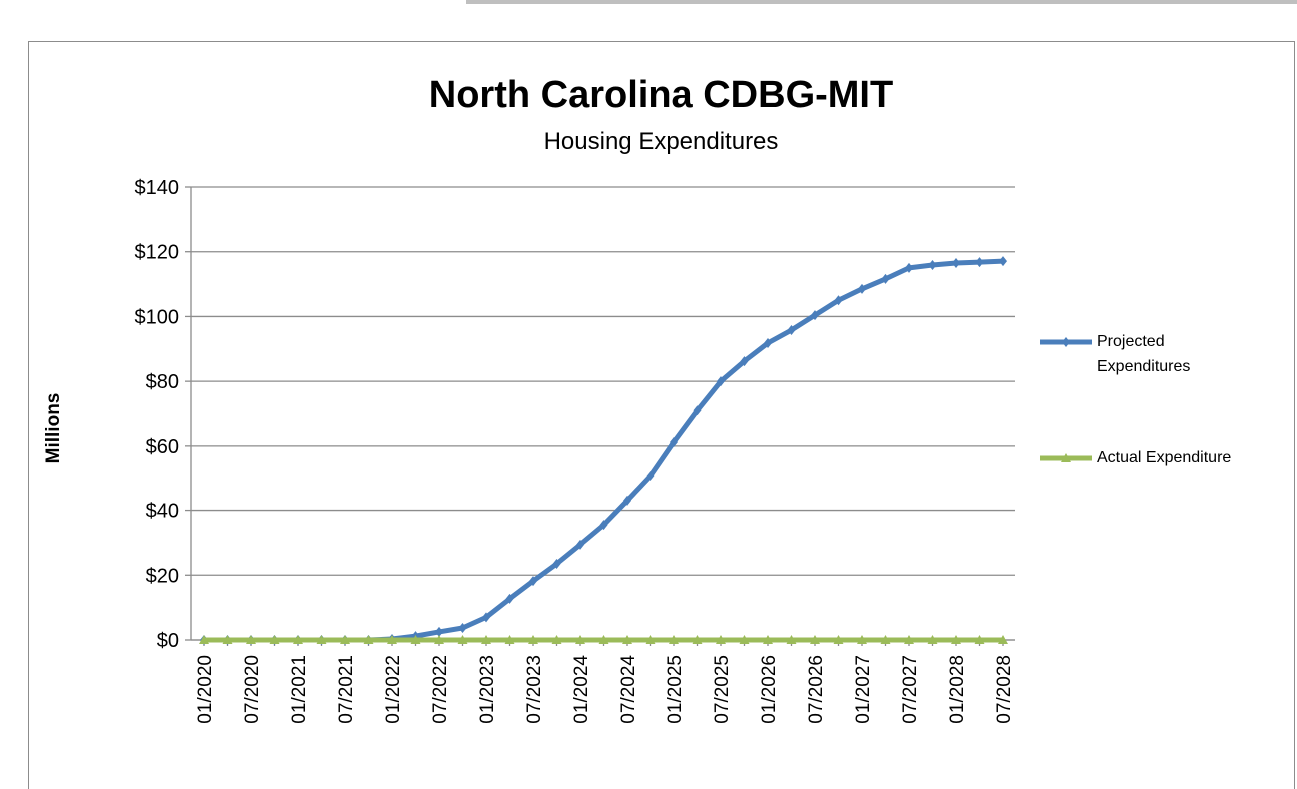 This screenshot has height=789, width=1297. What do you see at coordinates (1164, 457) in the screenshot?
I see `legend-label: Actual Expenditure` at bounding box center [1164, 457].